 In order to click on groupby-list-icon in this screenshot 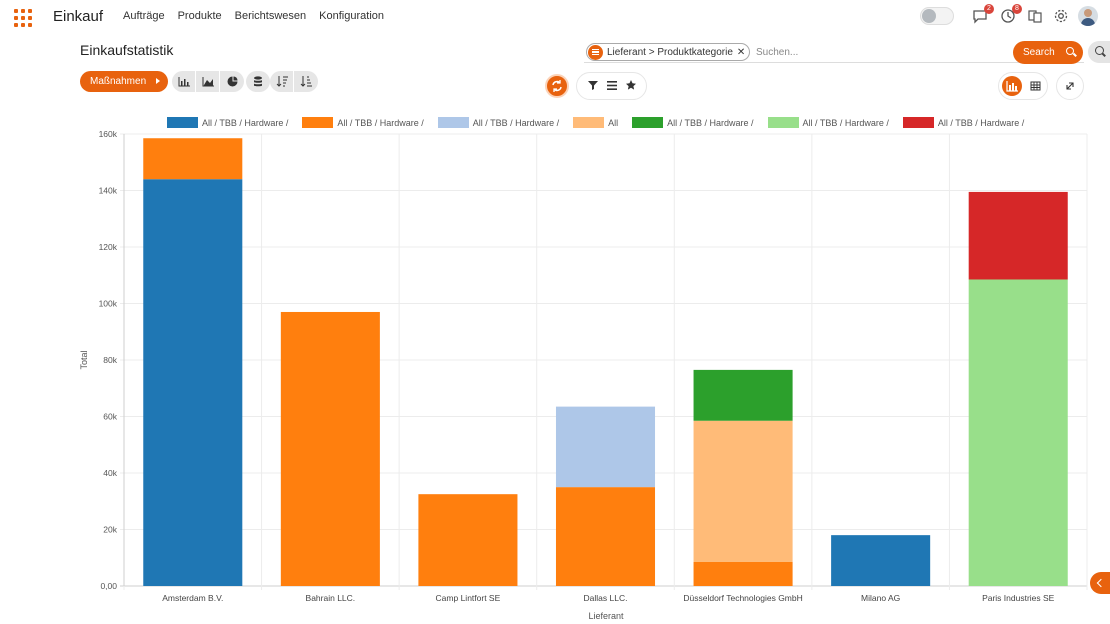, I will do `click(611, 86)`.